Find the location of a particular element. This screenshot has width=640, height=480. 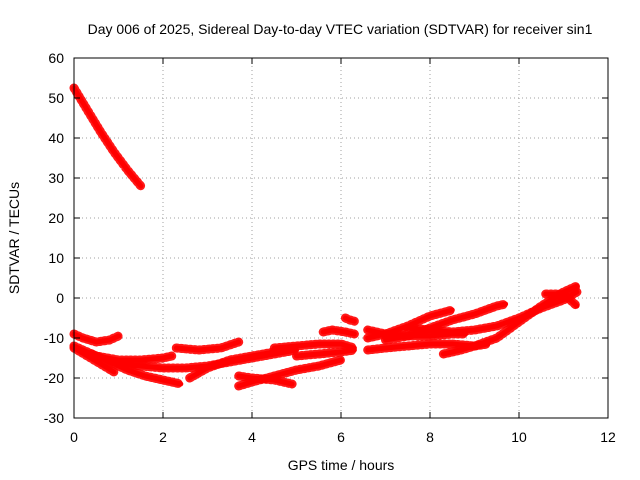

x-tick-label: 10 is located at coordinates (519, 437).